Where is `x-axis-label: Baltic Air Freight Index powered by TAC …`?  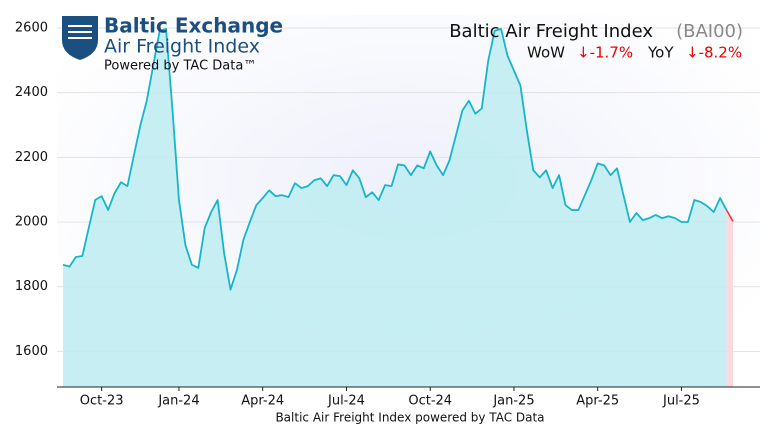
x-axis-label: Baltic Air Freight Index powered by TAC … is located at coordinates (409, 418).